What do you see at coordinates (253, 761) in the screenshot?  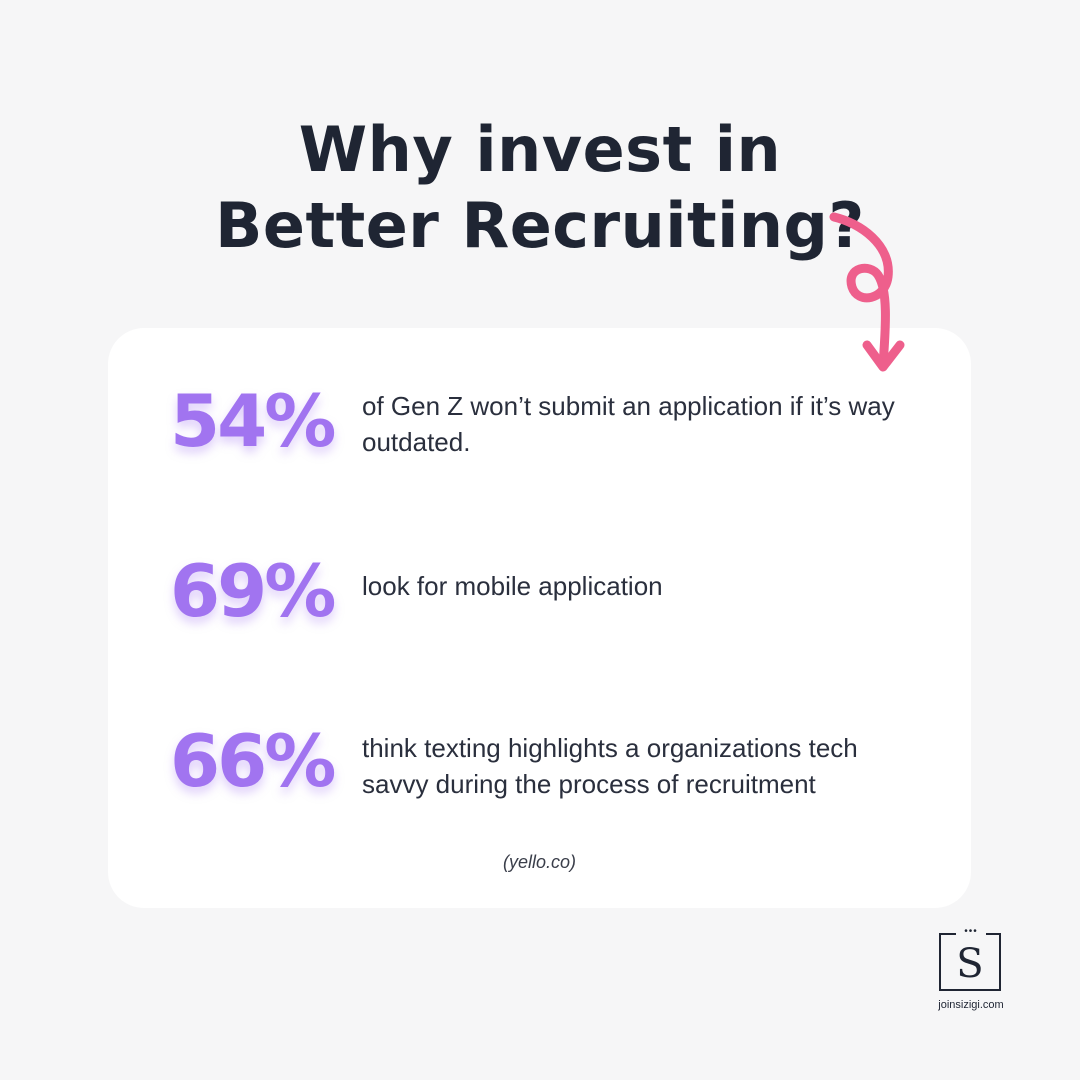 I see `stat-percent: 66%` at bounding box center [253, 761].